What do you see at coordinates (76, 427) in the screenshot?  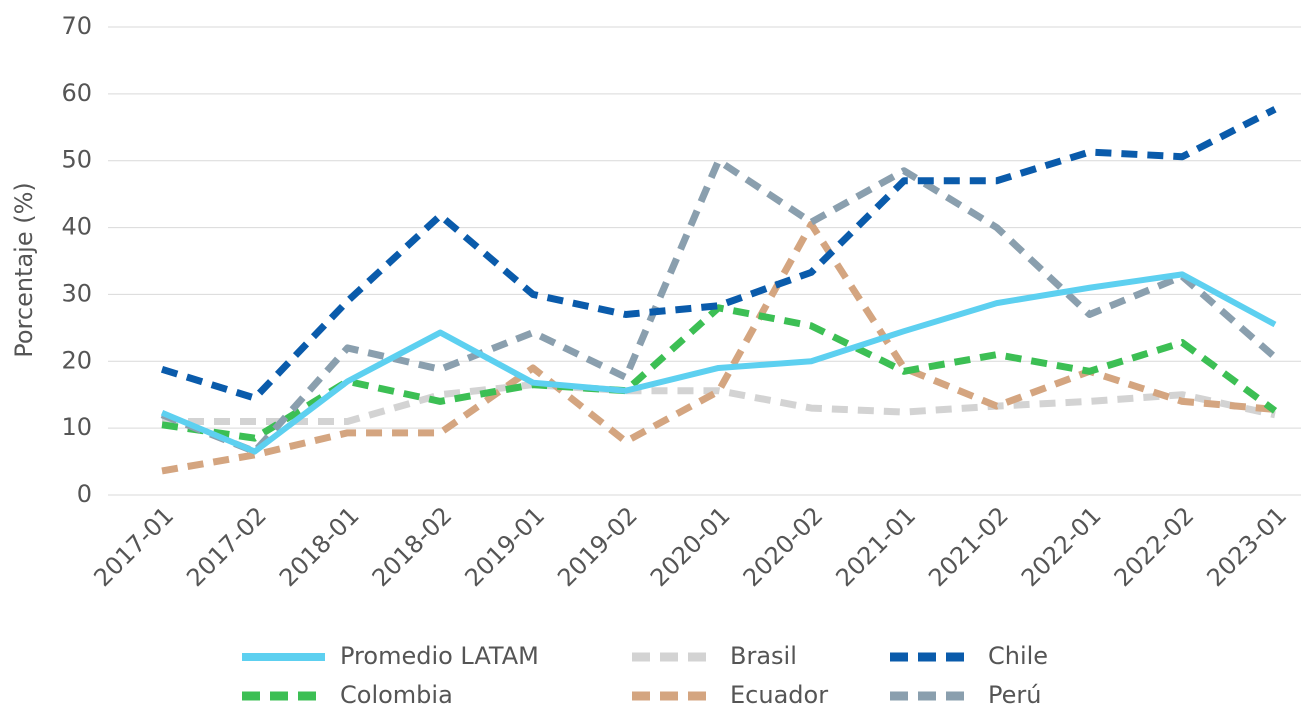 I see `y-tick-label: 10` at bounding box center [76, 427].